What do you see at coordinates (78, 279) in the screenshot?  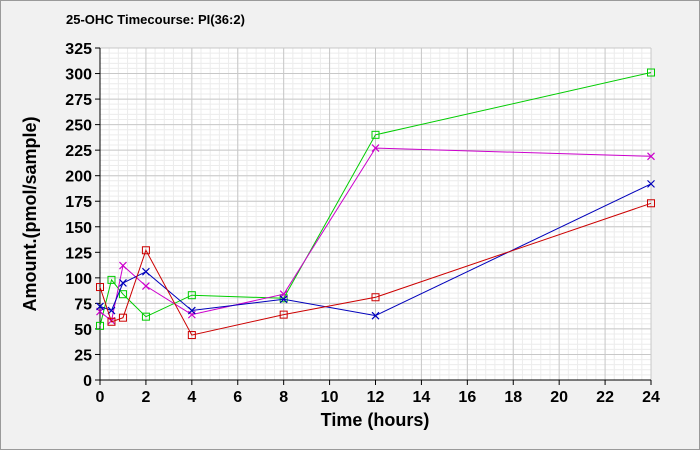 I see `y-tick-label: 100` at bounding box center [78, 279].